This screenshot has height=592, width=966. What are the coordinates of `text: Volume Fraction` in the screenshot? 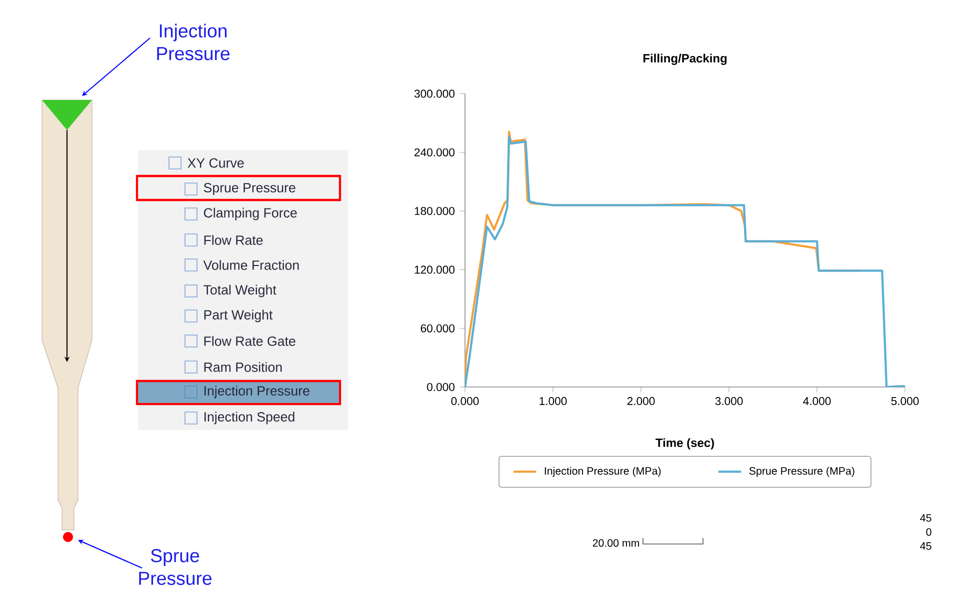 It's located at (251, 265).